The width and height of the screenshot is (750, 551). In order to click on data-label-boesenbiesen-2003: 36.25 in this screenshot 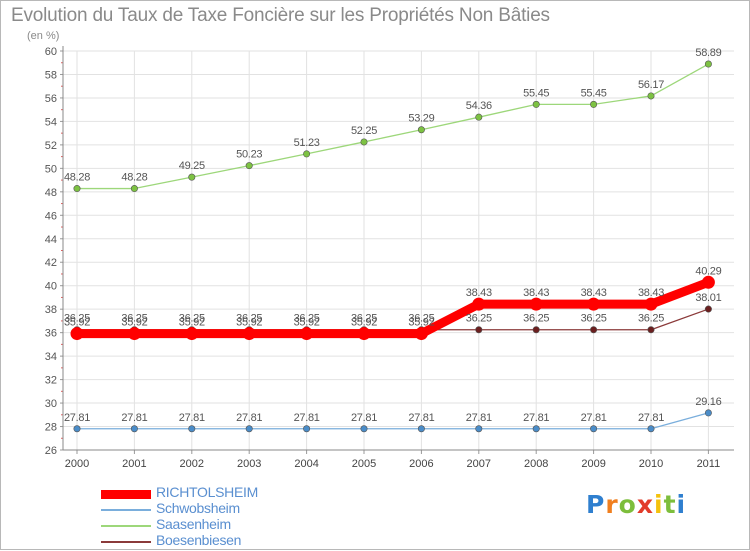, I will do `click(249, 319)`.